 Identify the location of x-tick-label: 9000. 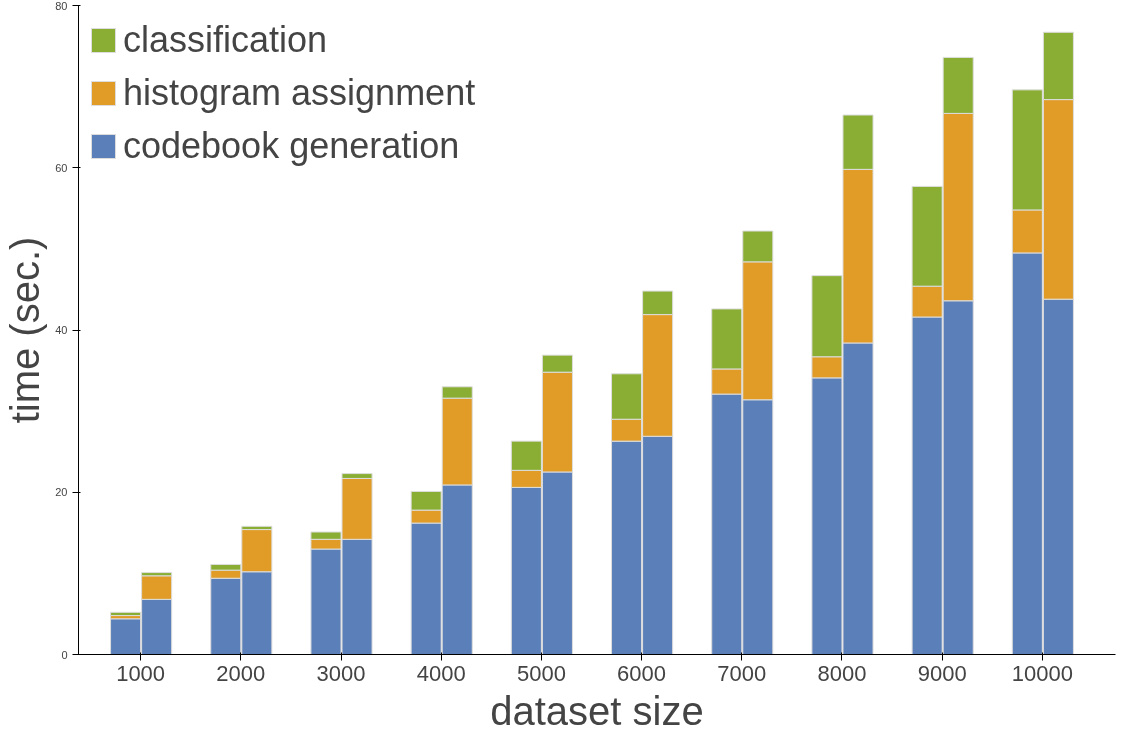
(942, 673).